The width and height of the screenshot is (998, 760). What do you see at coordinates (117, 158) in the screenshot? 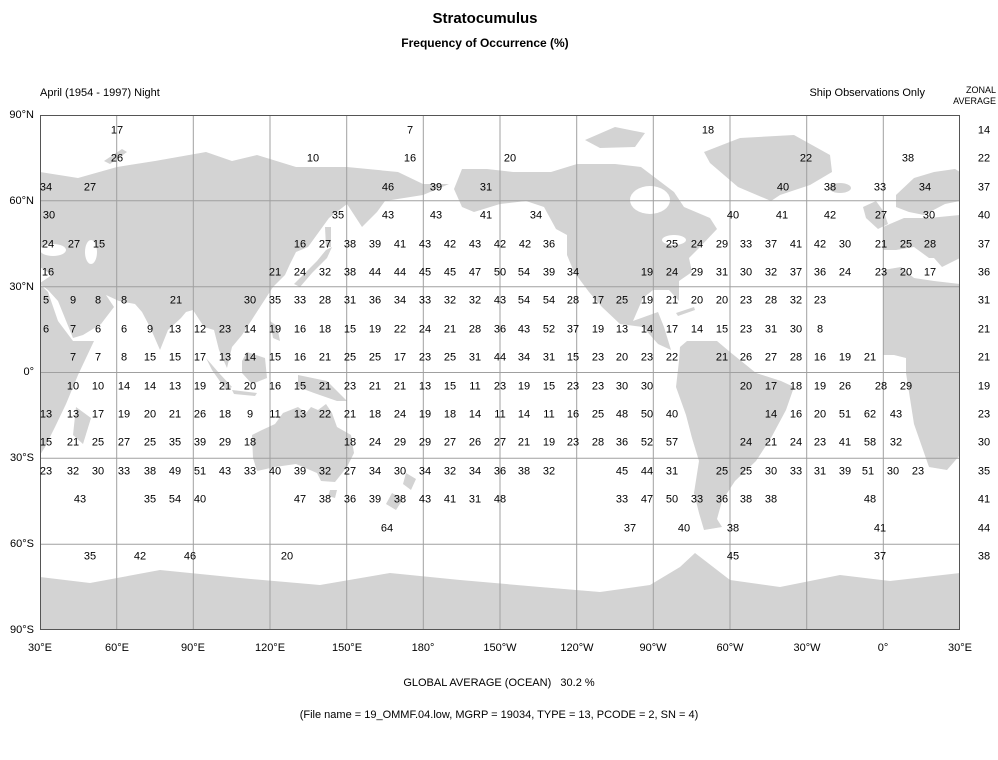
I see `grid-value: 26` at bounding box center [117, 158].